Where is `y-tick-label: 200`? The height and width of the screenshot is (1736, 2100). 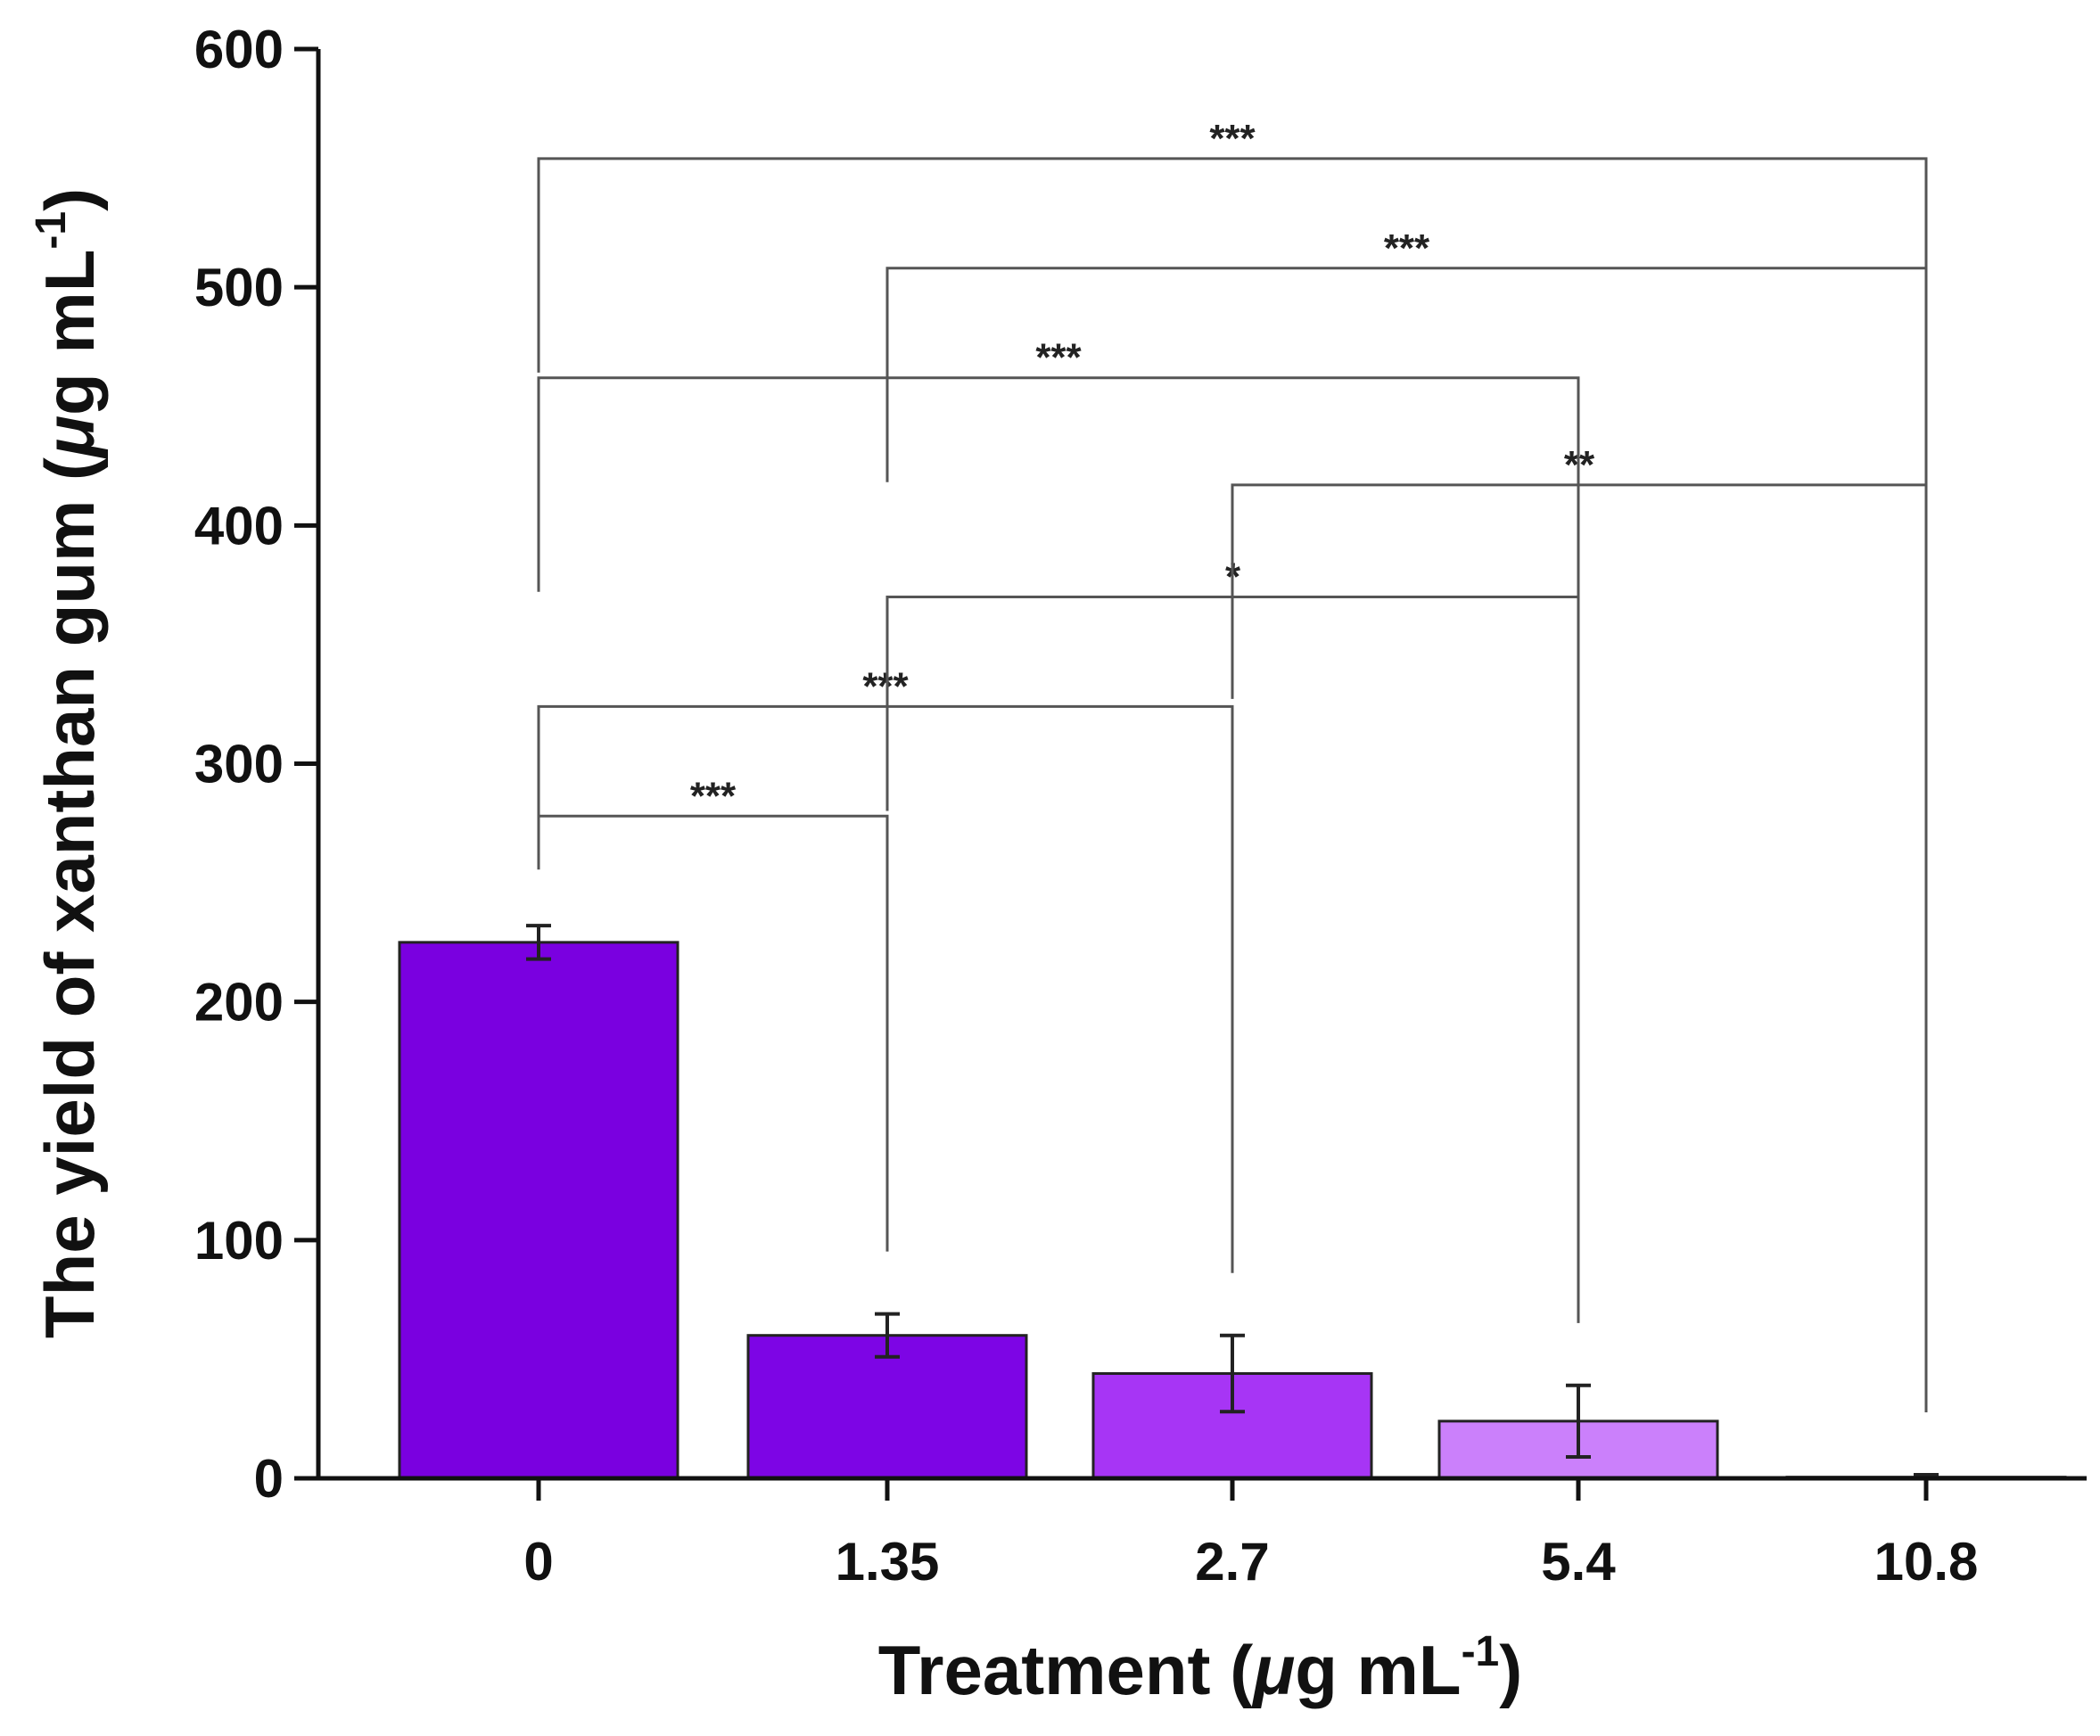 y-tick-label: 200 is located at coordinates (239, 1003).